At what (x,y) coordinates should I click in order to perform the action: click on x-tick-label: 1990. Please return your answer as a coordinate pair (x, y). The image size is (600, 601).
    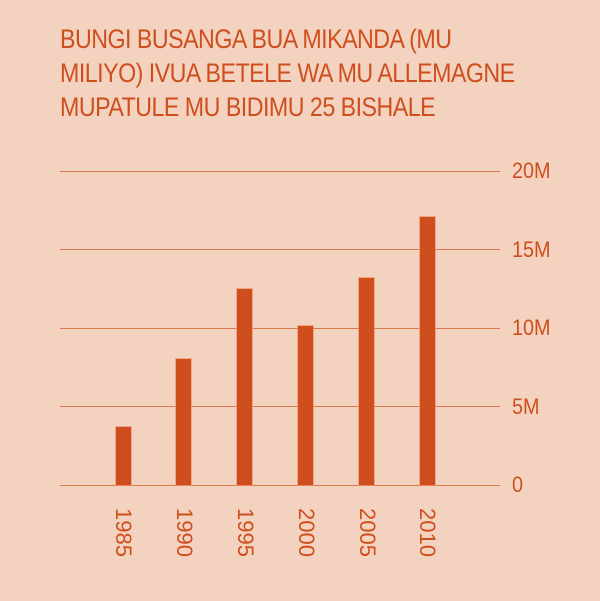
    Looking at the image, I should click on (184, 532).